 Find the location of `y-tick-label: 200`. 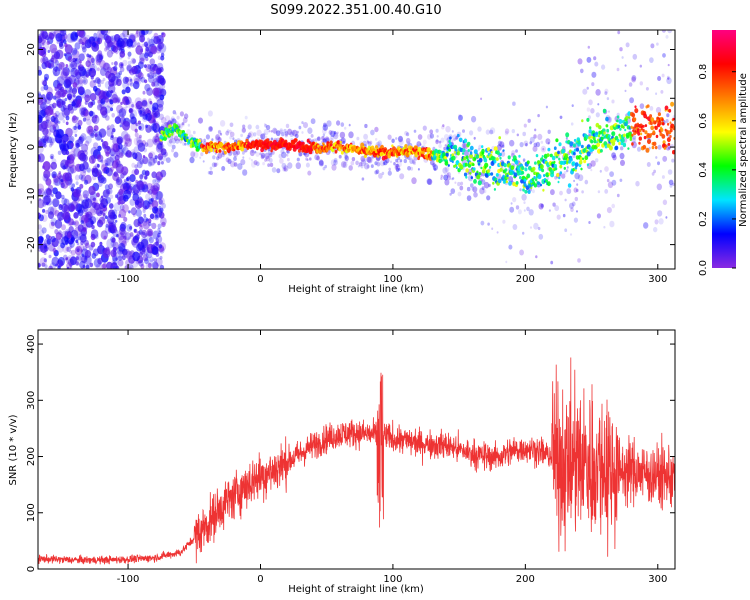

y-tick-label: 200 is located at coordinates (31, 456).